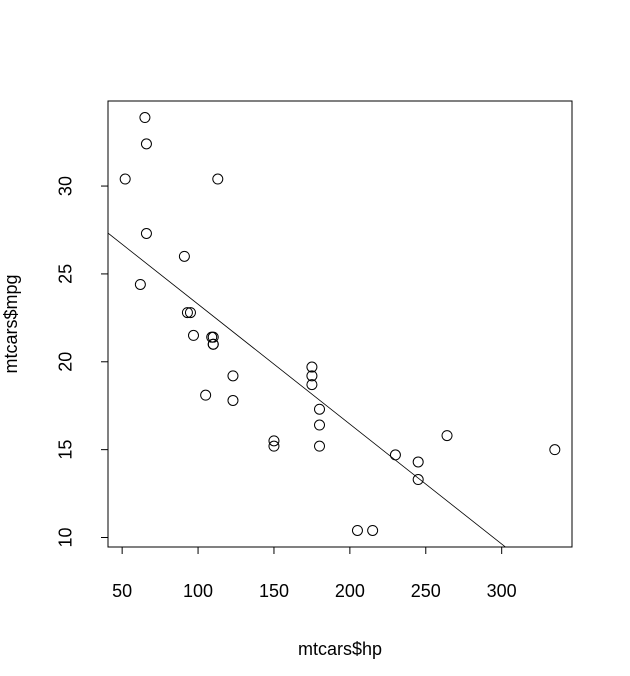 The width and height of the screenshot is (630, 676). What do you see at coordinates (350, 591) in the screenshot?
I see `x-tick-label: 200` at bounding box center [350, 591].